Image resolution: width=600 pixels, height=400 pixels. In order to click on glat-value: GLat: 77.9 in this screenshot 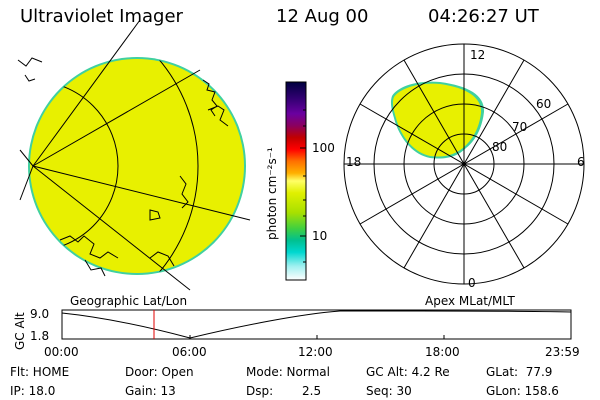, I will do `click(519, 372)`.